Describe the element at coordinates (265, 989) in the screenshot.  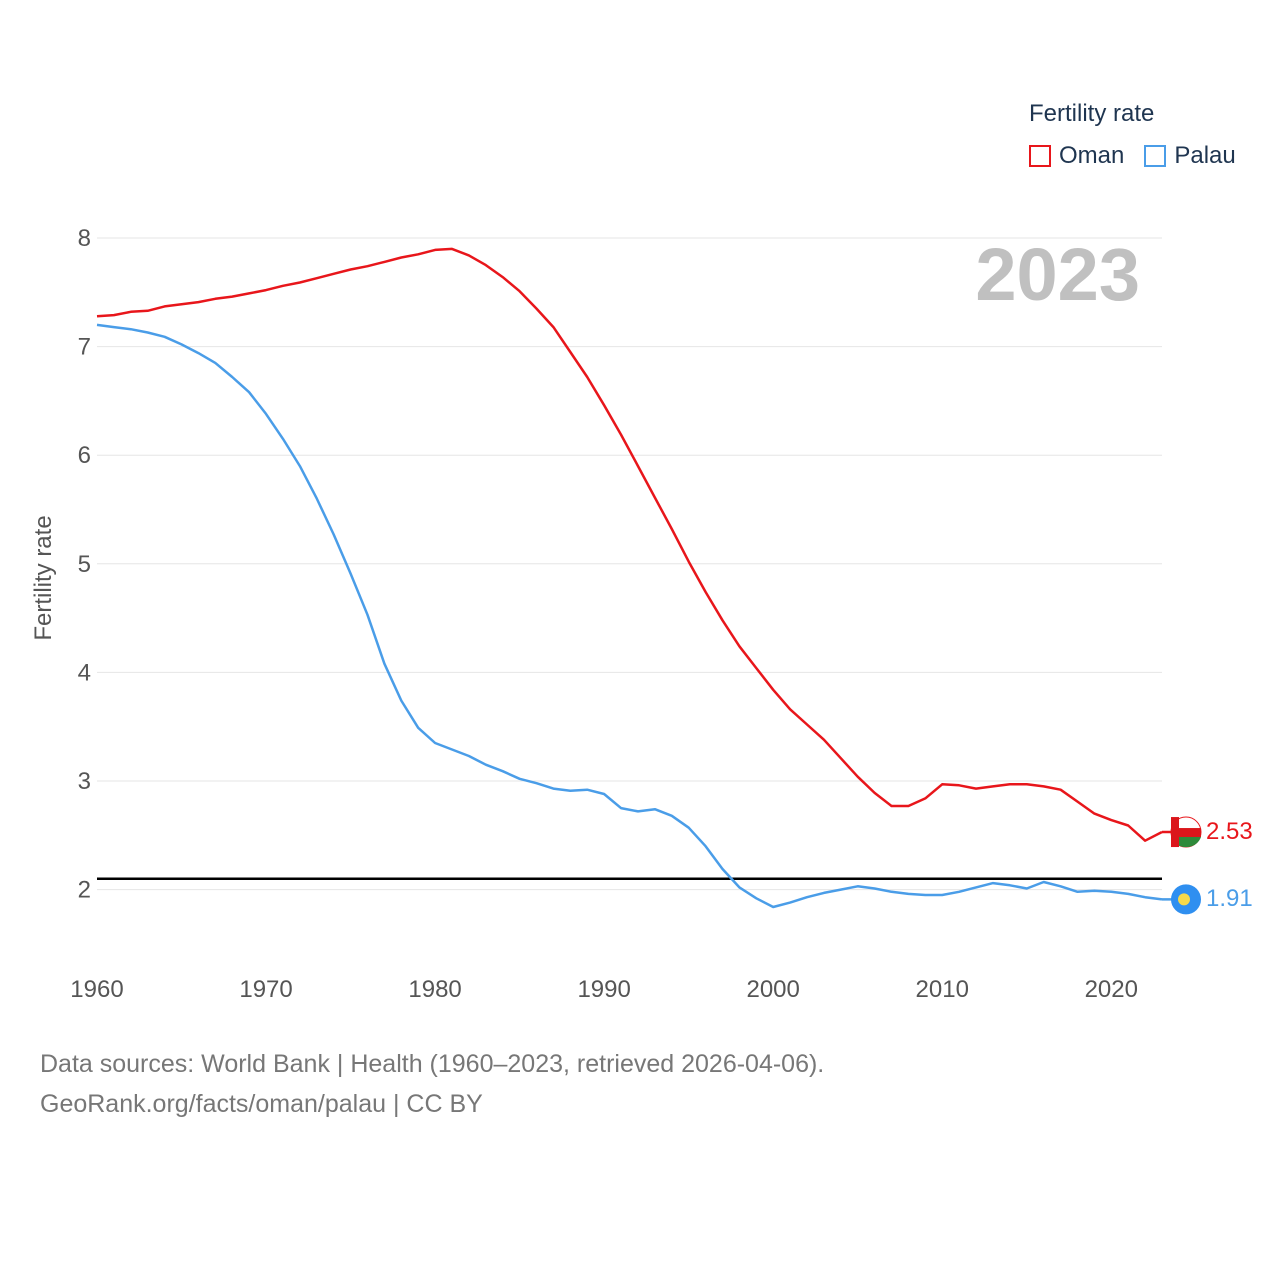
I see `x-tick-1970: 1970` at that location.